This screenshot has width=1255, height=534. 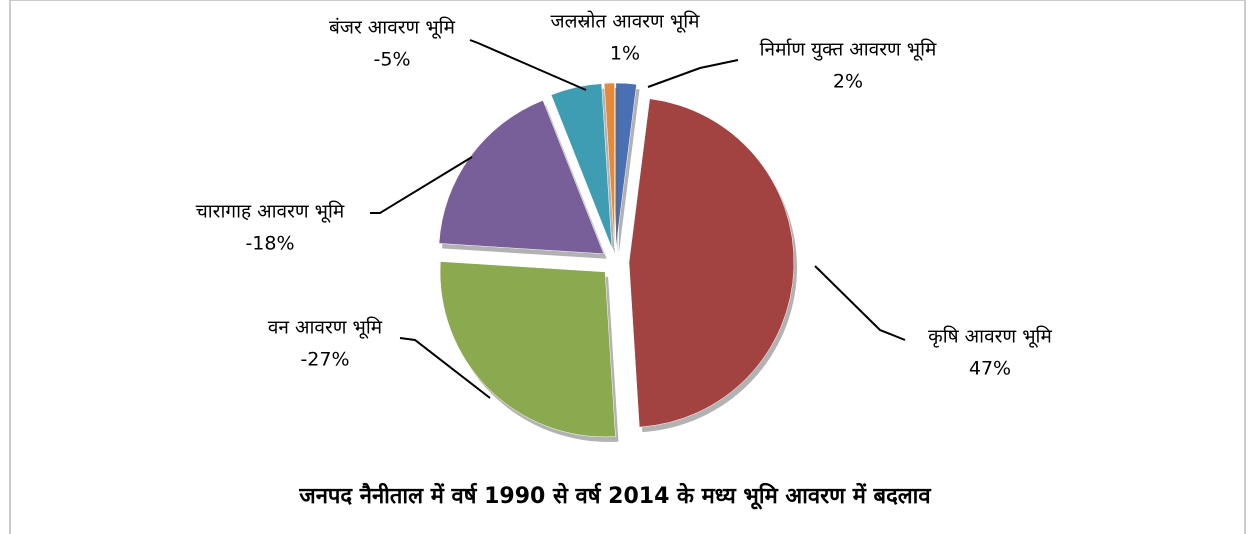 What do you see at coordinates (626, 22) in the screenshot?
I see `slice-label: जलस्रोत आवरण भूमि` at bounding box center [626, 22].